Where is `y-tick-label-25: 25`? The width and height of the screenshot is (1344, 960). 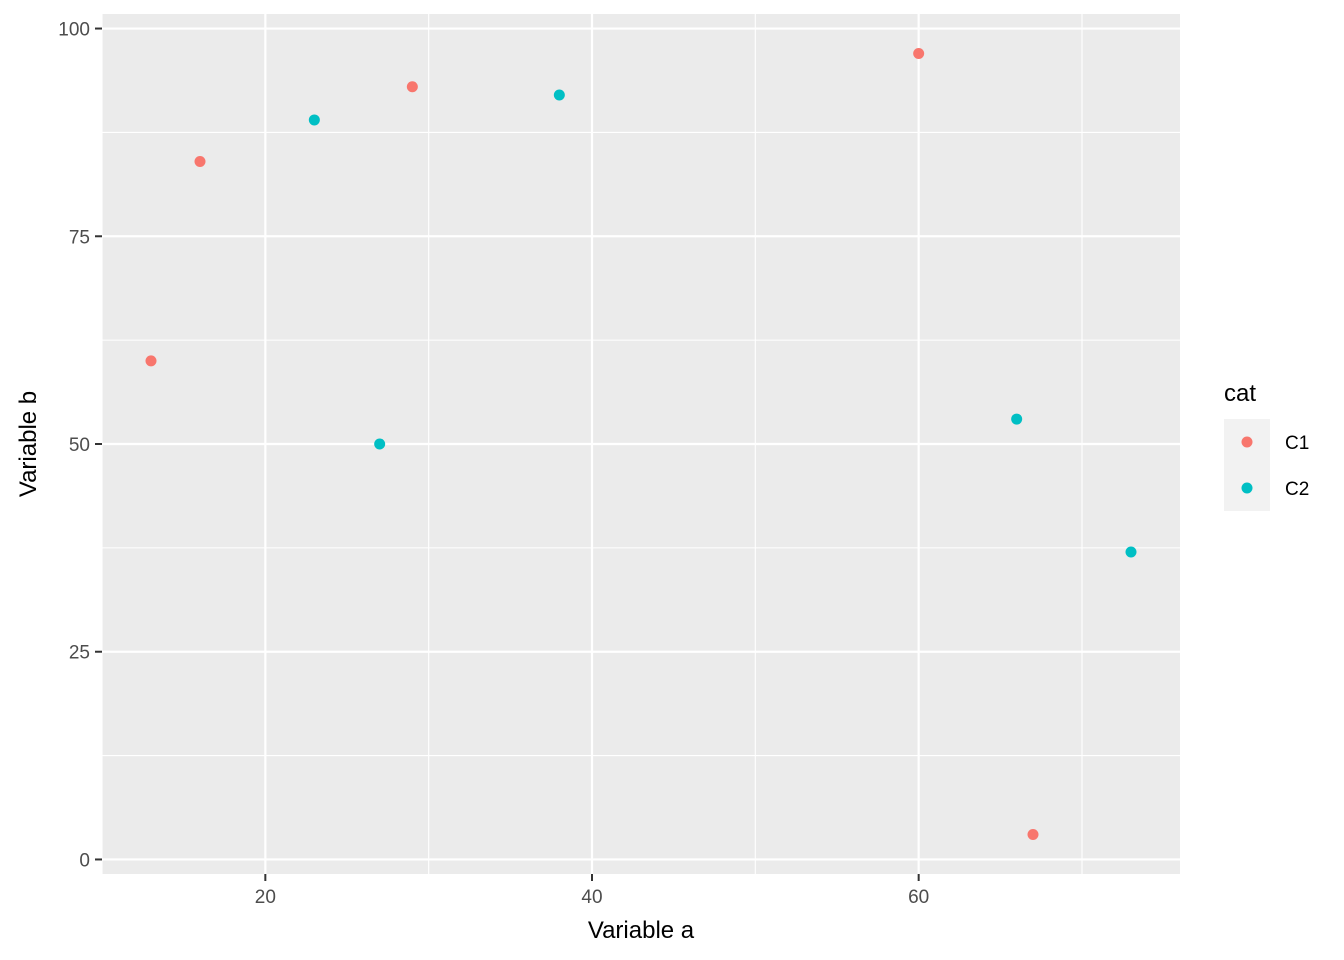 y-tick-label-25: 25 is located at coordinates (79, 653).